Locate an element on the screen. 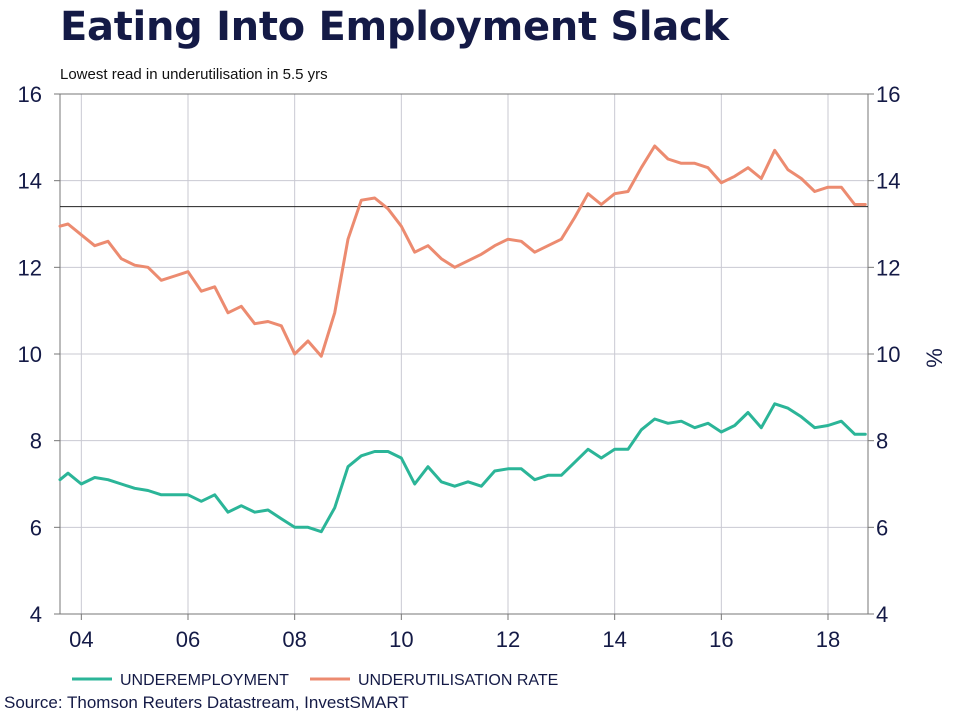 The width and height of the screenshot is (960, 720). left-y-tick-label: 10 is located at coordinates (30, 354).